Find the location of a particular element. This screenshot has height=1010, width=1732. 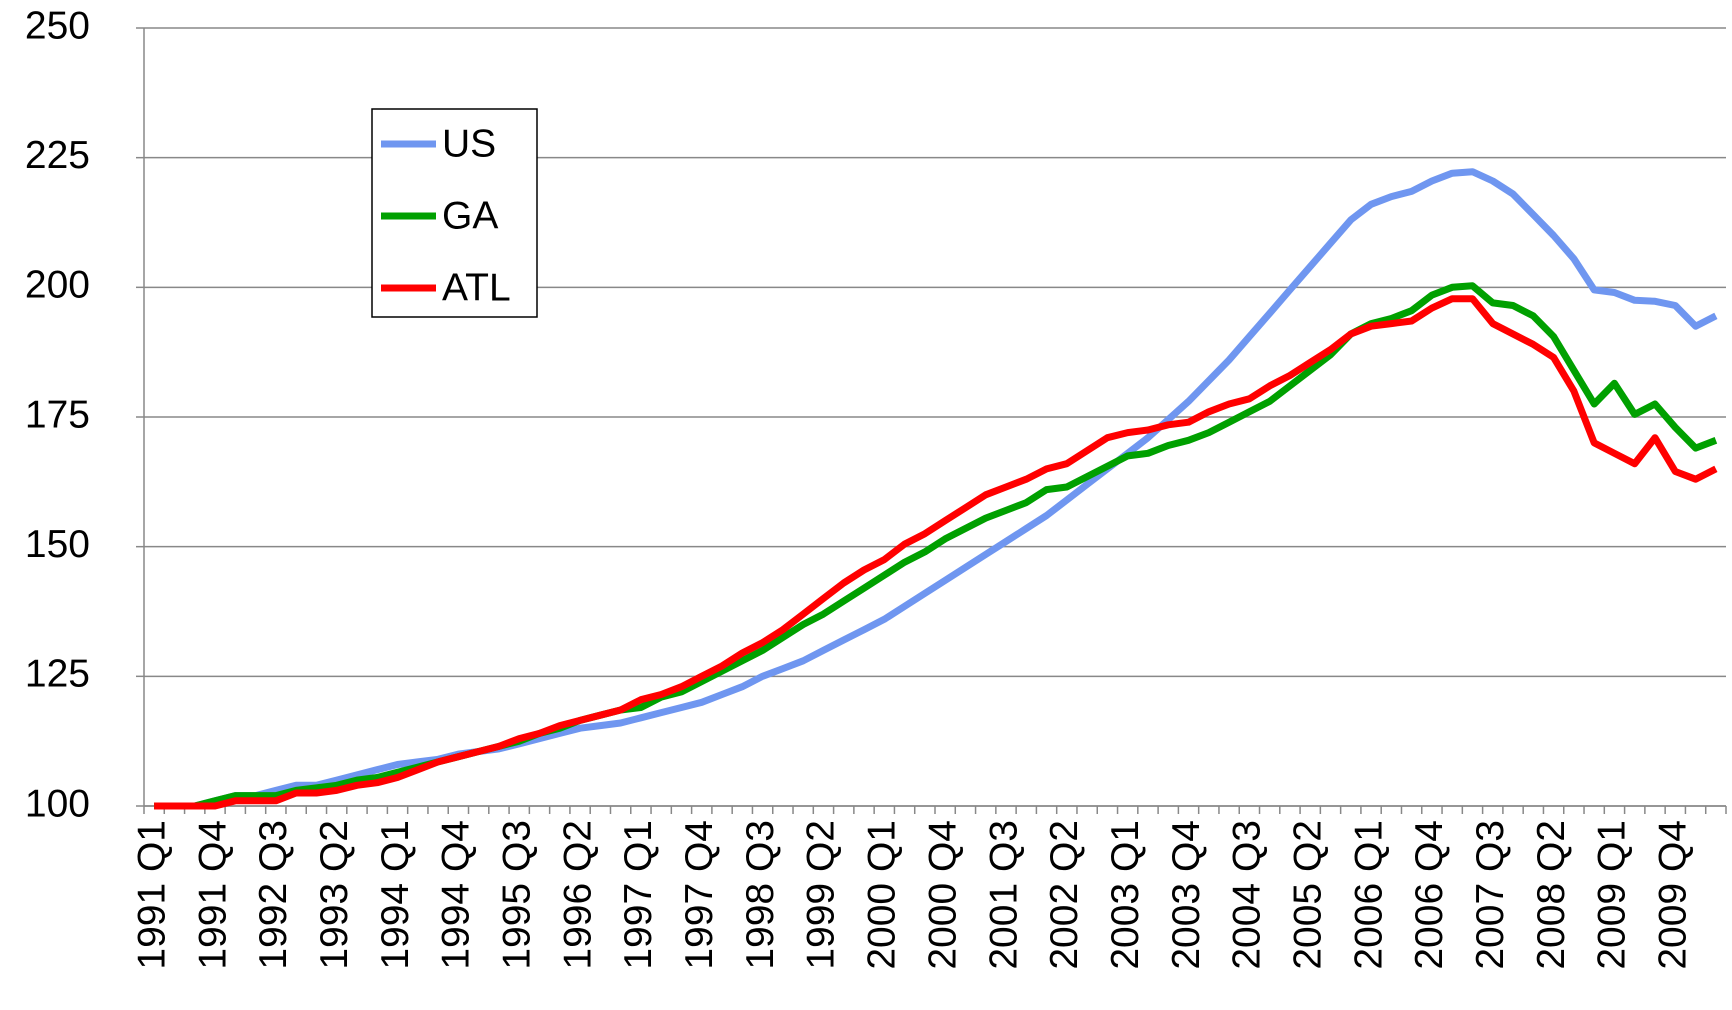

x-tick-label: 1996 Q2 is located at coordinates (577, 895).